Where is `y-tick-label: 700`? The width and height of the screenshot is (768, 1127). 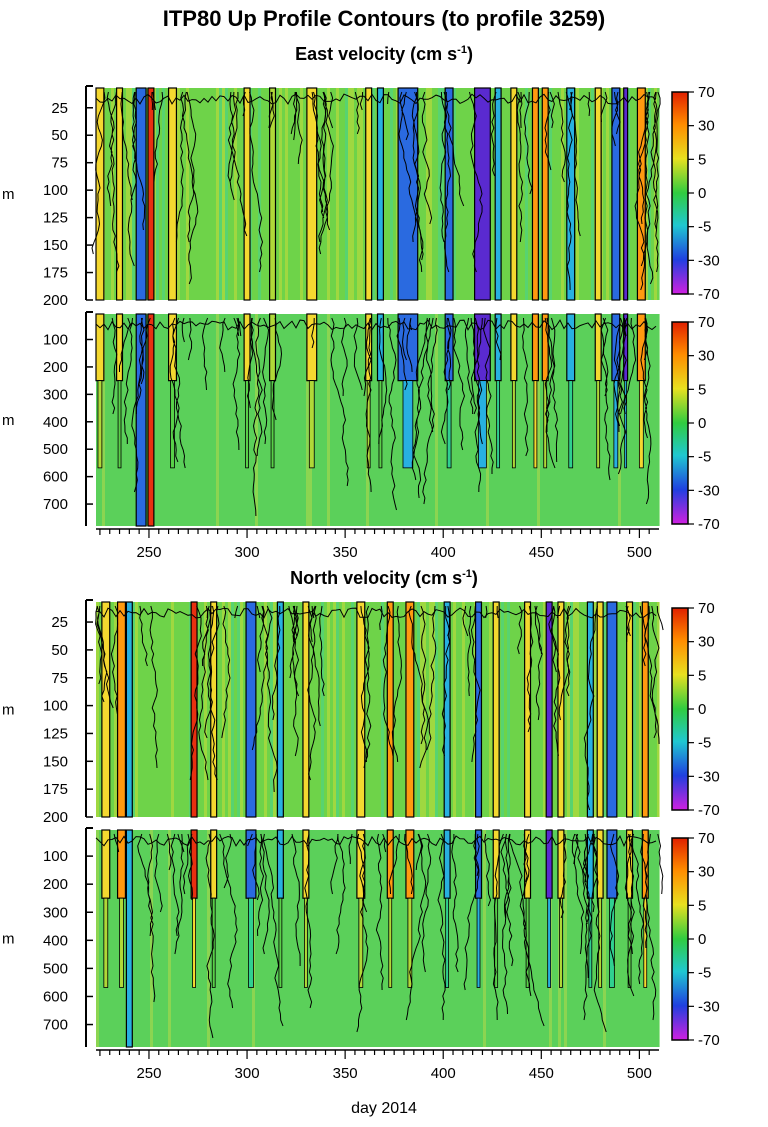
y-tick-label: 700 is located at coordinates (55, 1025).